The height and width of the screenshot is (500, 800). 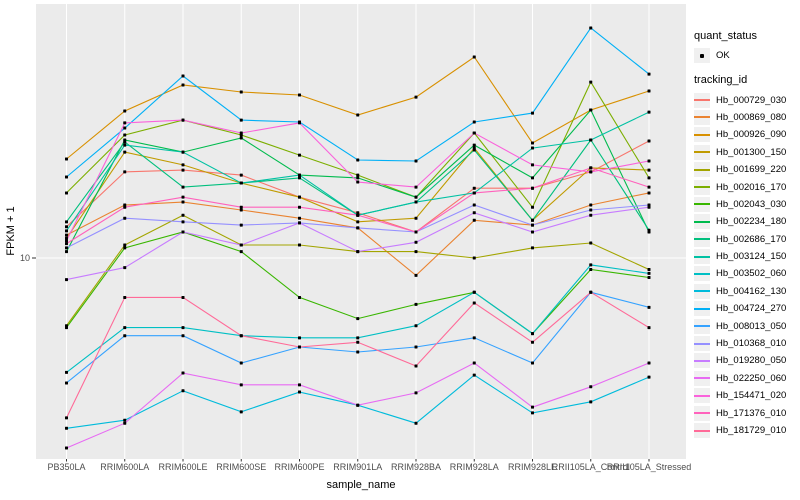 What do you see at coordinates (751, 413) in the screenshot?
I see `legend-item-label: Hb_171376_010` at bounding box center [751, 413].